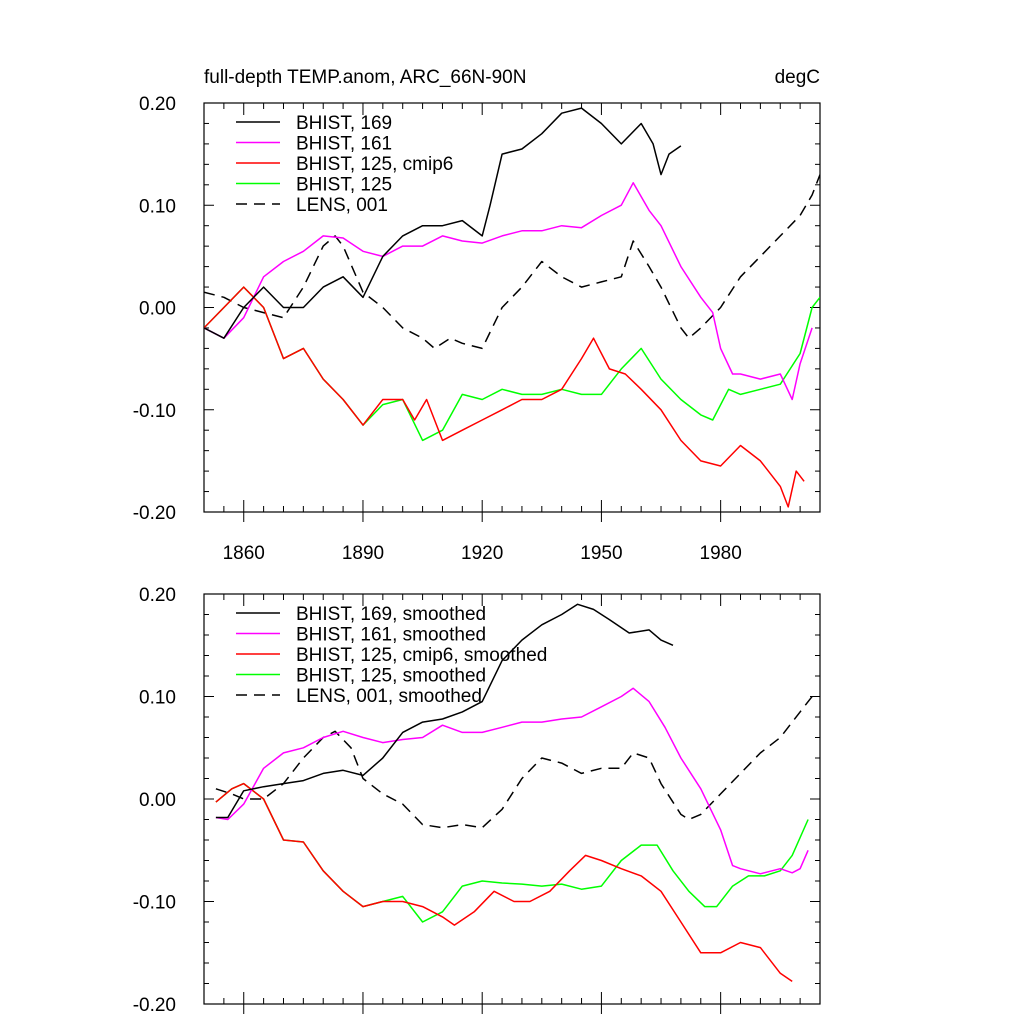 The image size is (1024, 1024). What do you see at coordinates (482, 553) in the screenshot?
I see `x-tick-label: 1920` at bounding box center [482, 553].